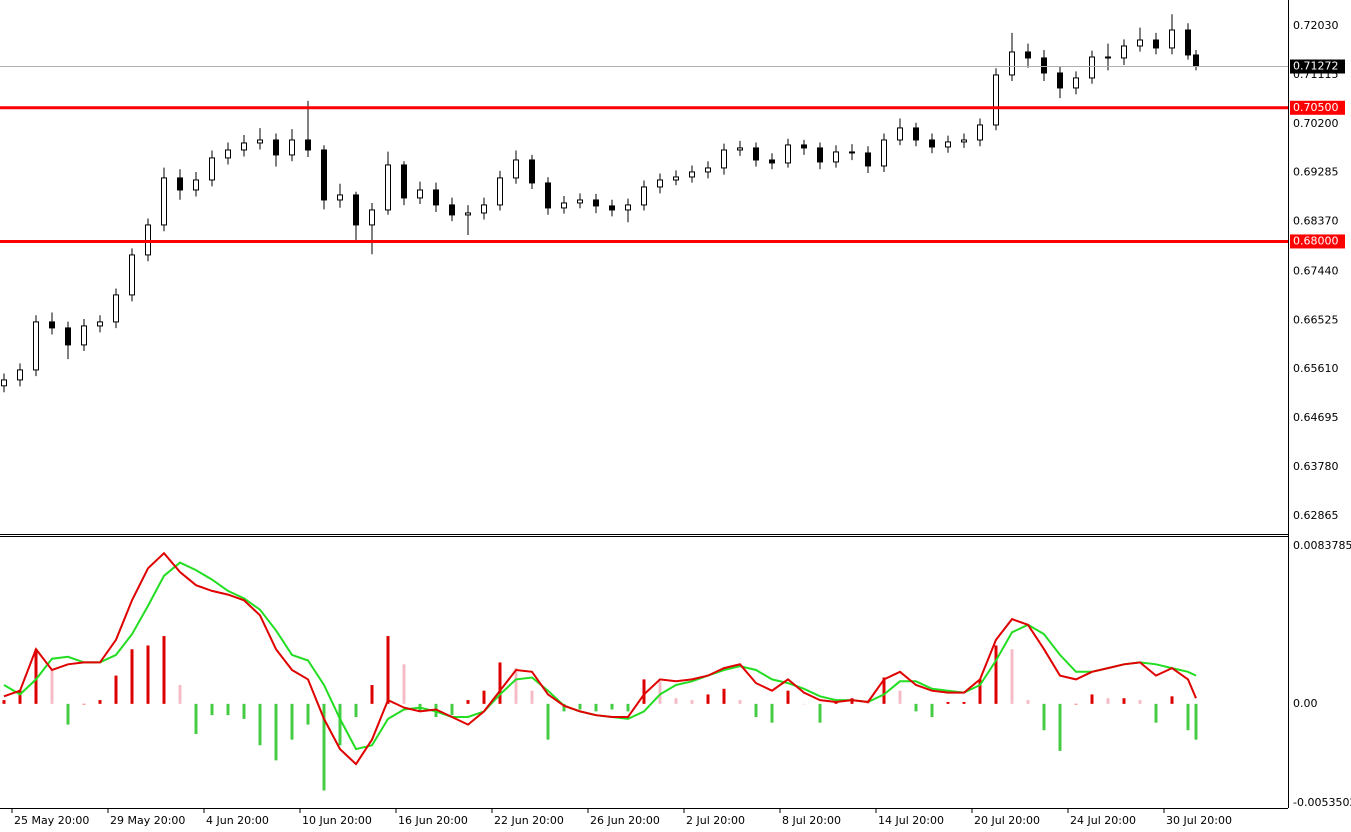 The height and width of the screenshot is (832, 1351). Describe the element at coordinates (1317, 66) in the screenshot. I see `last-price-box` at that location.